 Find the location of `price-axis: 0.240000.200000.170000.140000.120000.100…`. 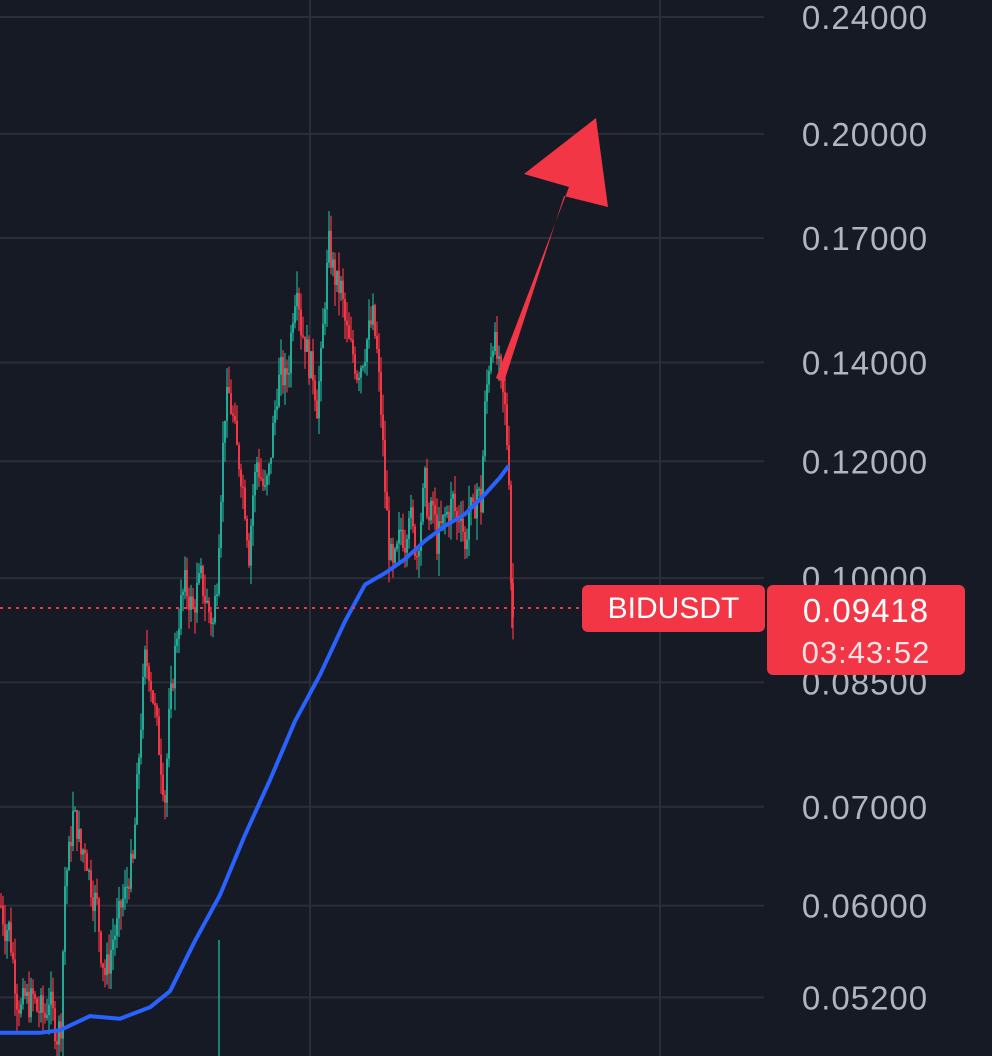

price-axis: 0.240000.200000.170000.140000.120000.100… is located at coordinates (865, 508).